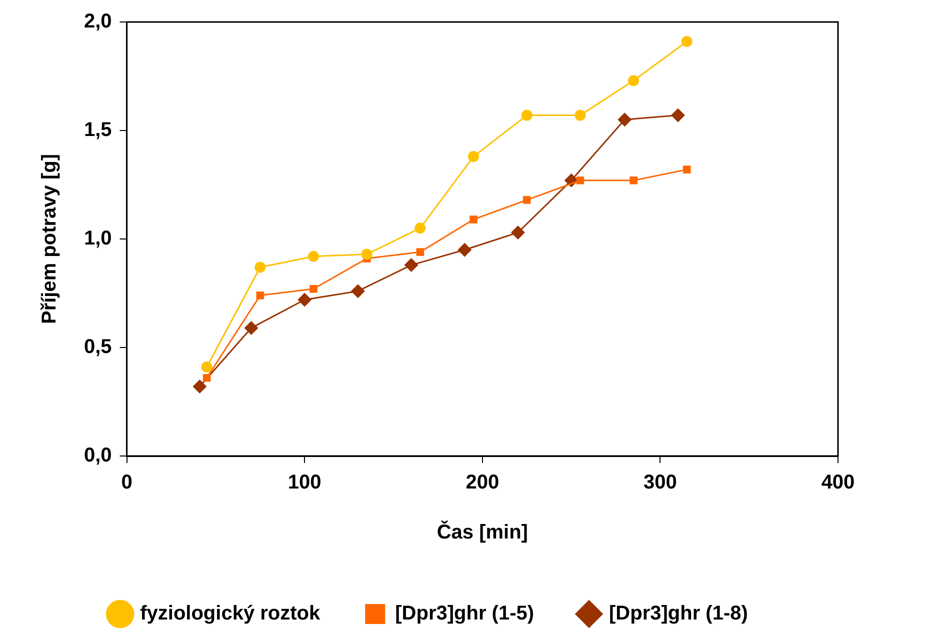 The image size is (942, 638). I want to click on legend-label: [Dpr3]ghr (1-8), so click(678, 613).